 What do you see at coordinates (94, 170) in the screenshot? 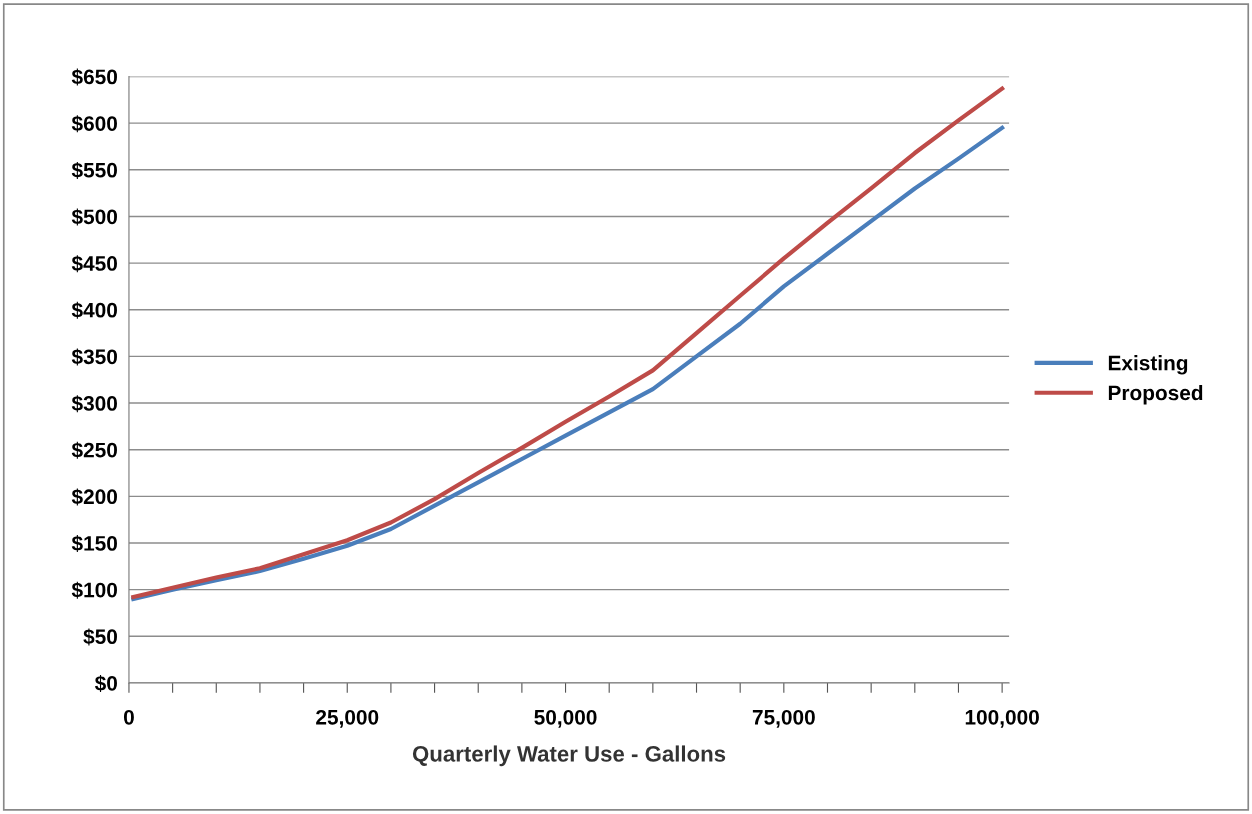
I see `y-tick-label: $550` at bounding box center [94, 170].